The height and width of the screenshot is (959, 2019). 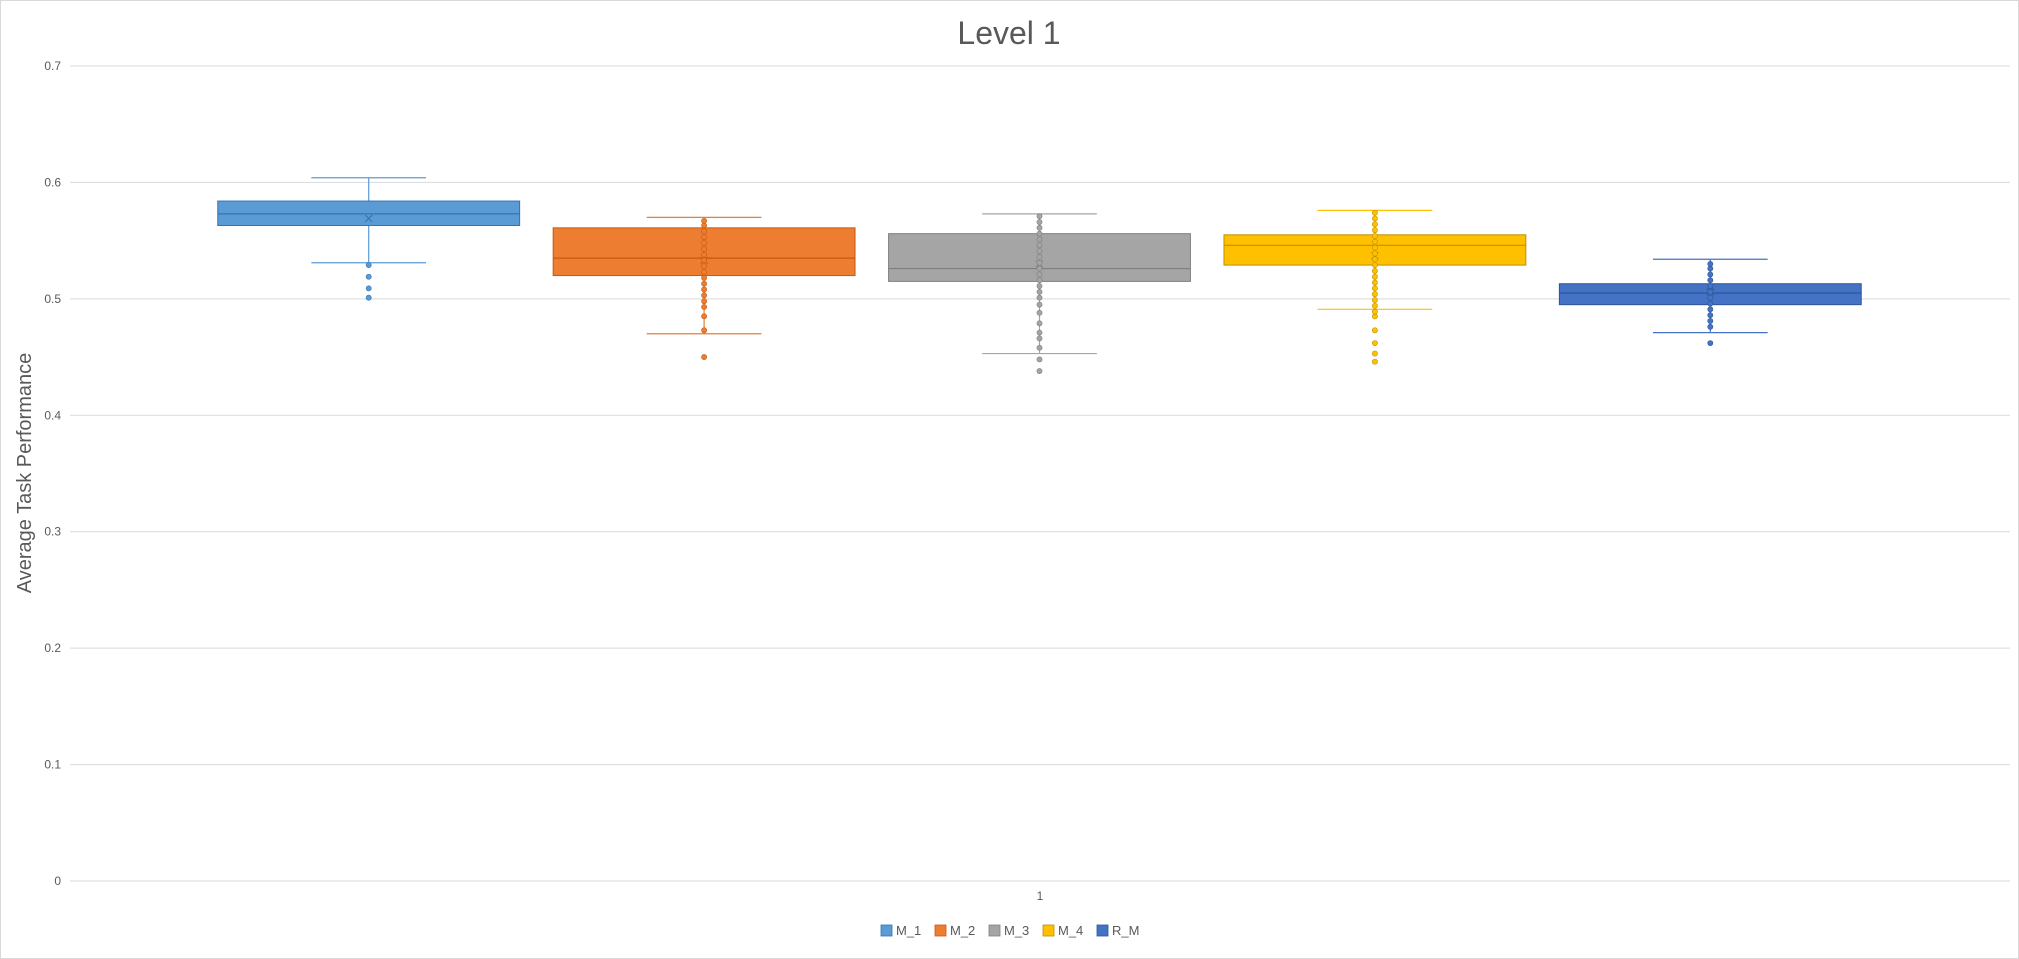 I want to click on mean-marker, so click(x=368, y=218).